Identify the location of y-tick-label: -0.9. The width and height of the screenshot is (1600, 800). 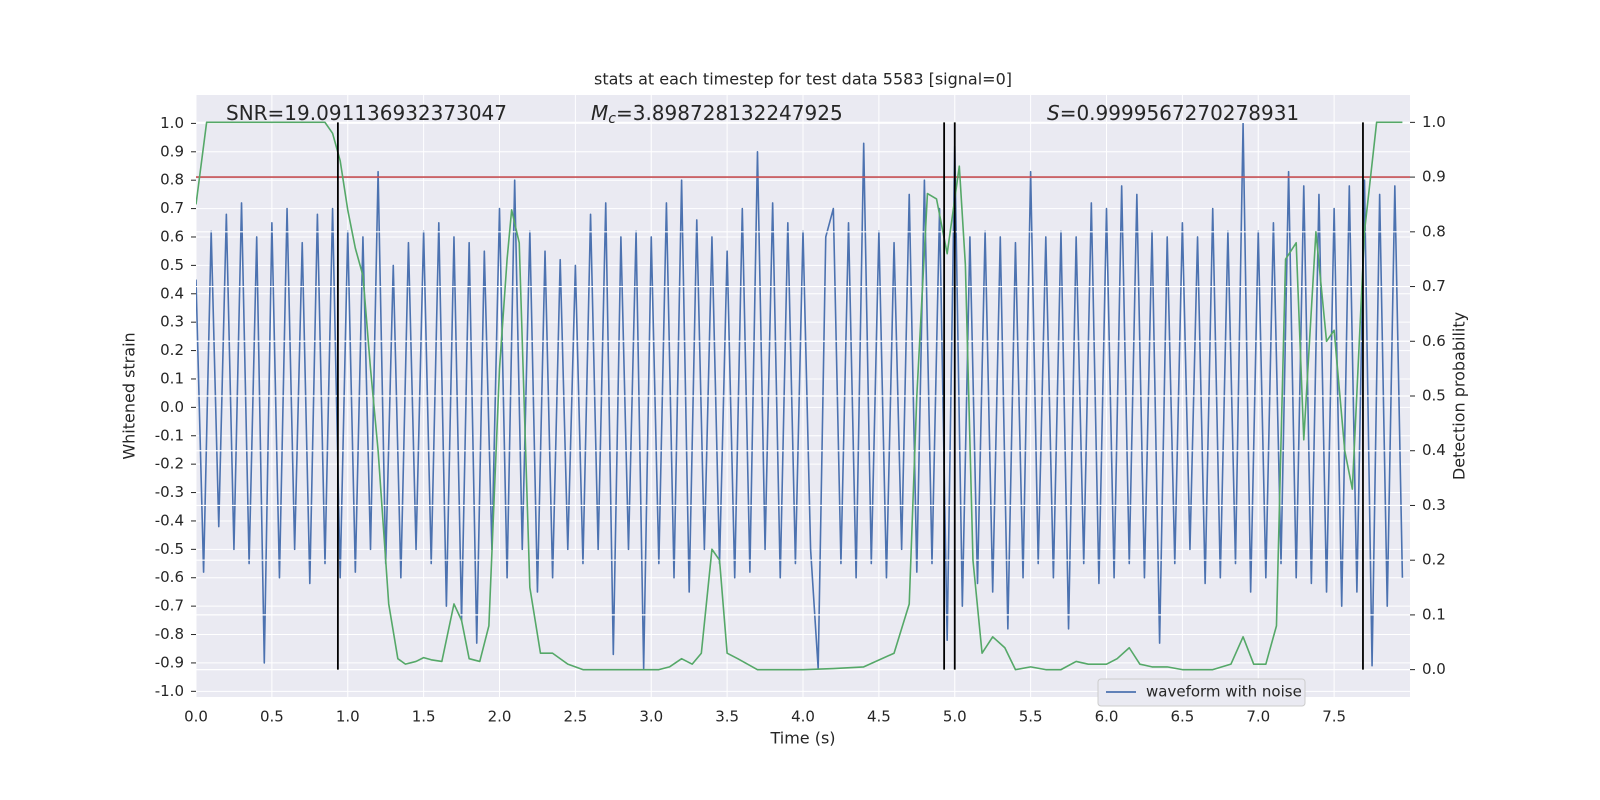
(169, 662).